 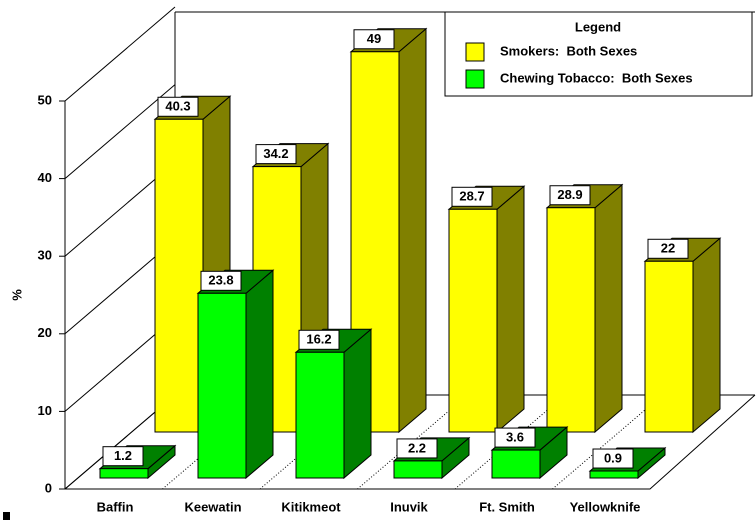 What do you see at coordinates (212, 506) in the screenshot?
I see `x-tick-label: Keewatin` at bounding box center [212, 506].